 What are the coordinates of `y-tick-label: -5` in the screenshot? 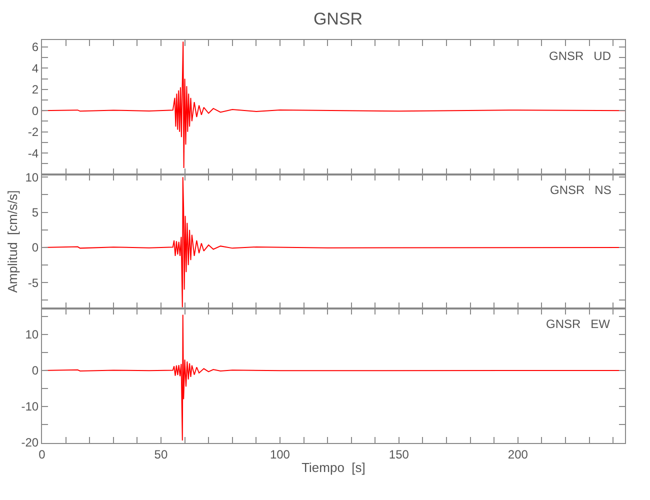 It's located at (33, 283).